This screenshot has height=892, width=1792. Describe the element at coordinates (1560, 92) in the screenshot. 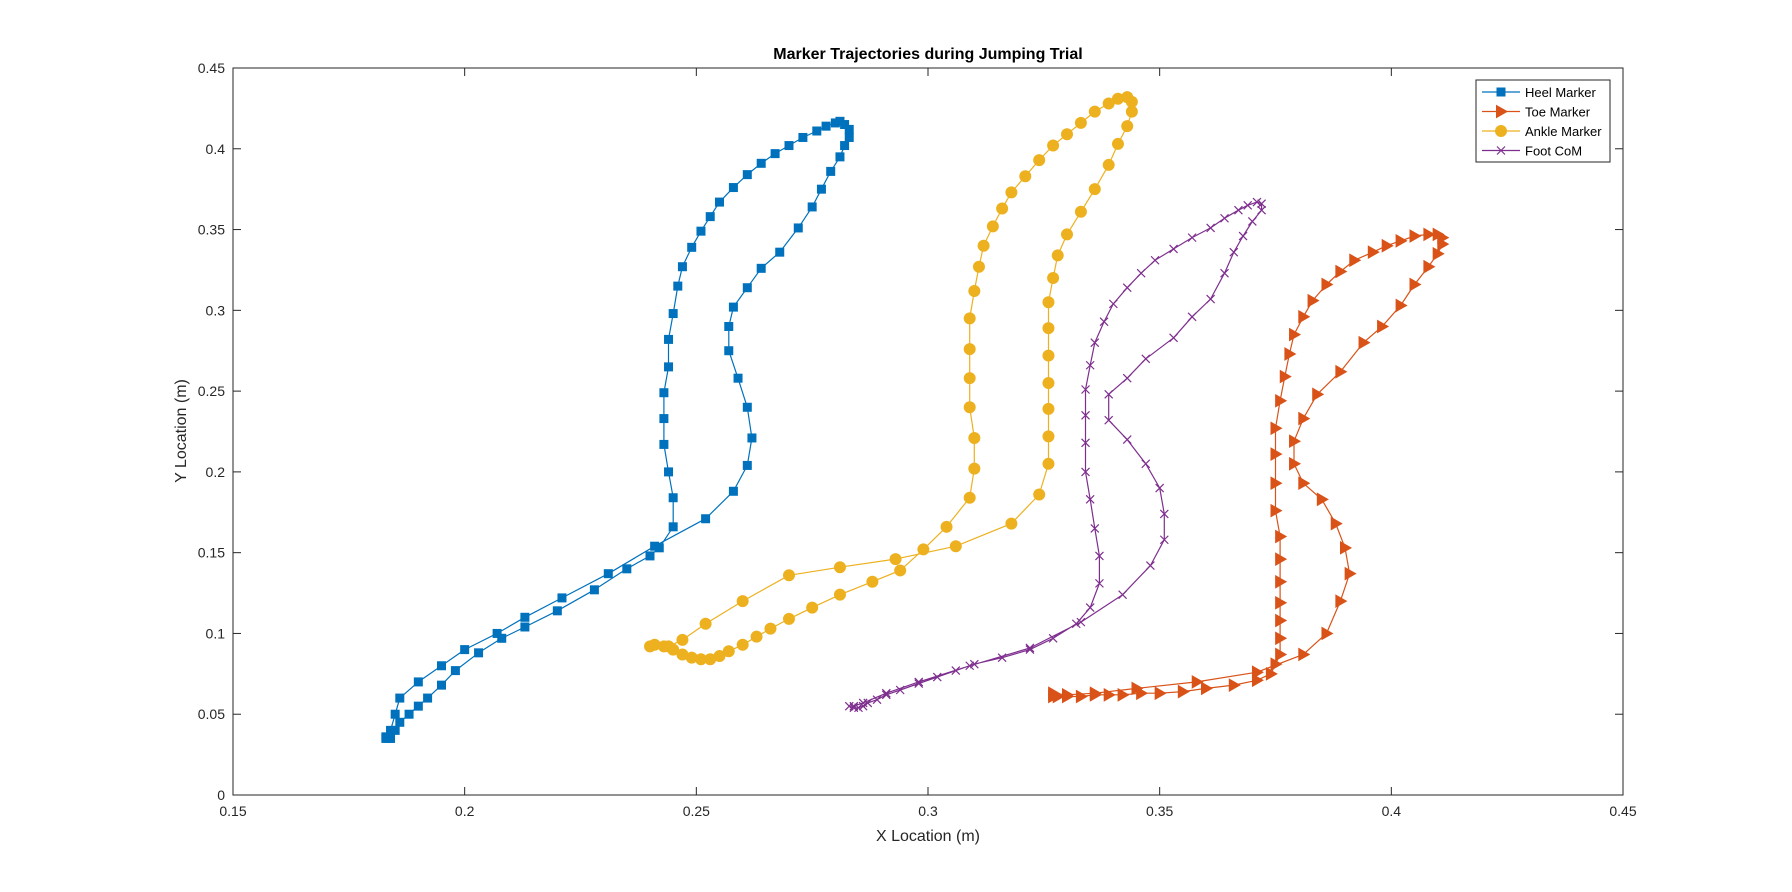

I see `legend-label: Heel Marker` at that location.